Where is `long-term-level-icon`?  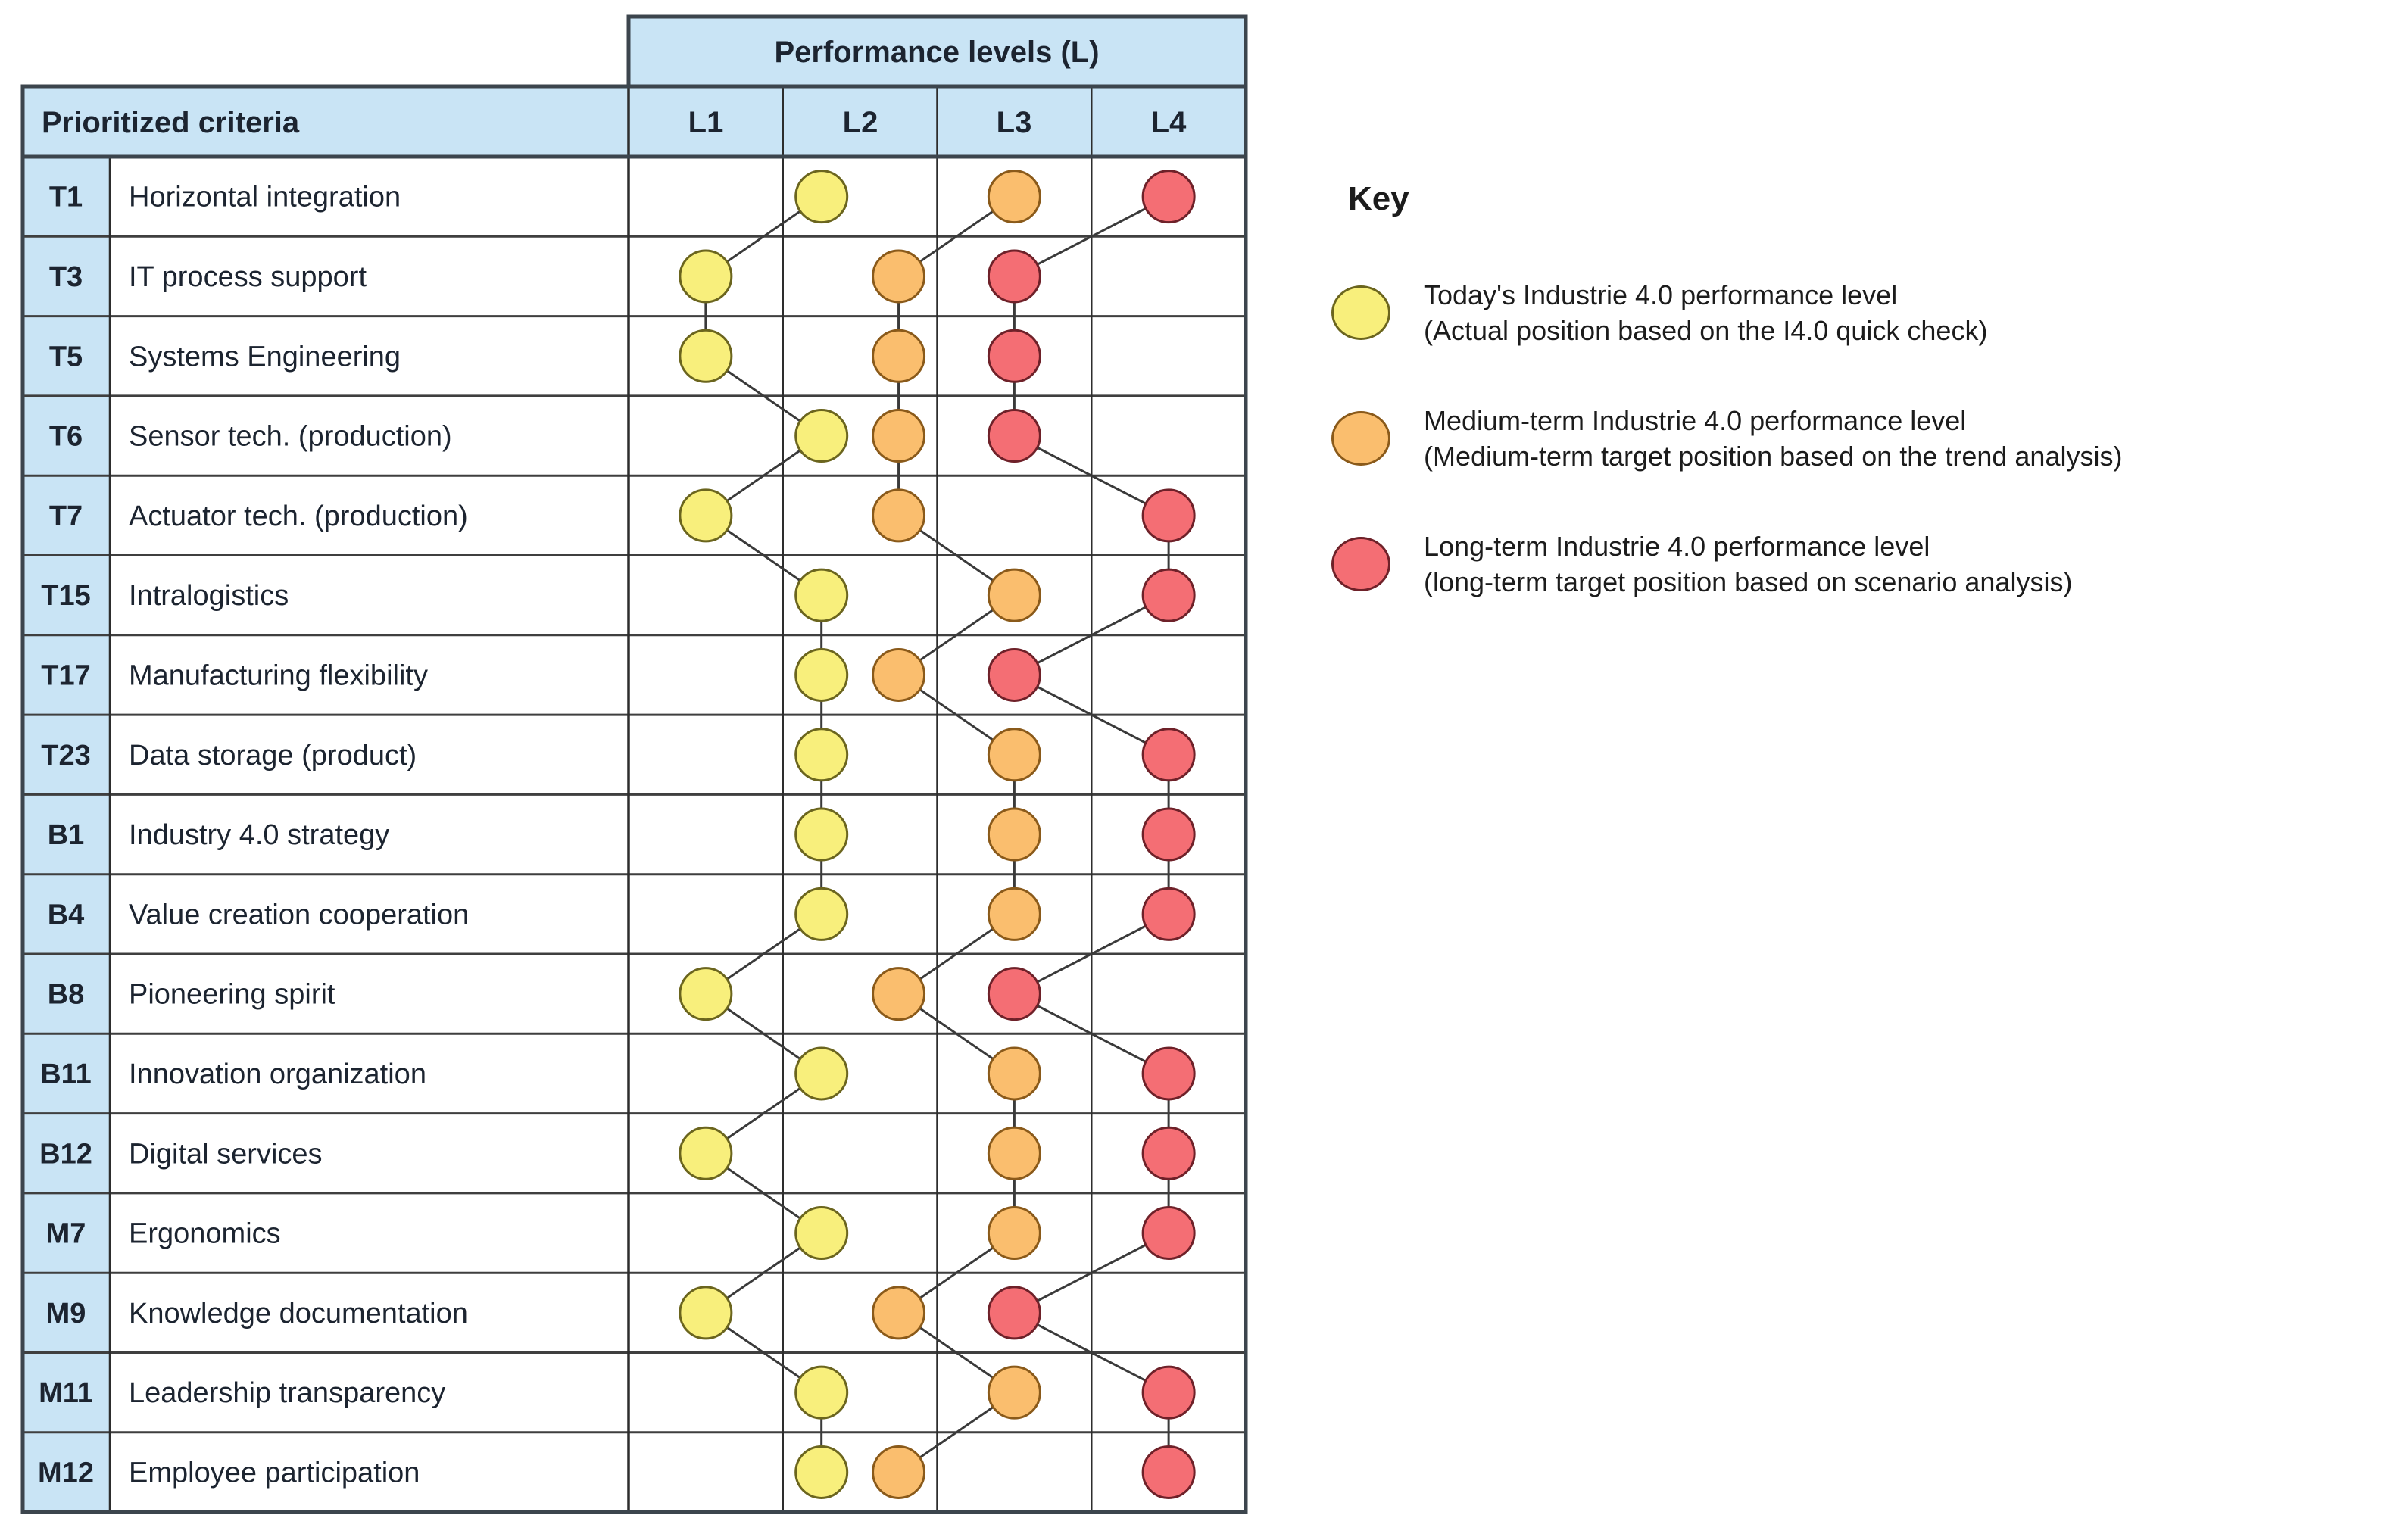
long-term-level-icon is located at coordinates (1360, 564).